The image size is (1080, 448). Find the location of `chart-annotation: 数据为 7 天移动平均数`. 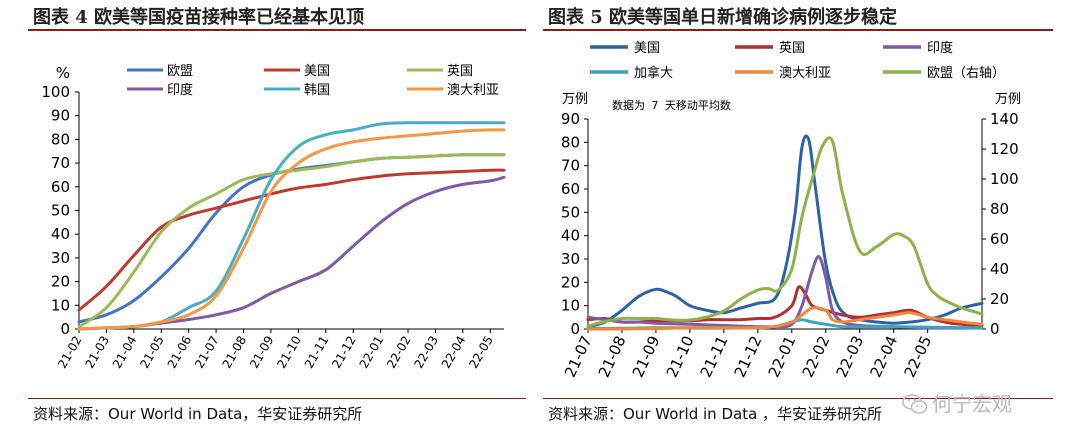

chart-annotation: 数据为 7 天移动平均数 is located at coordinates (671, 105).